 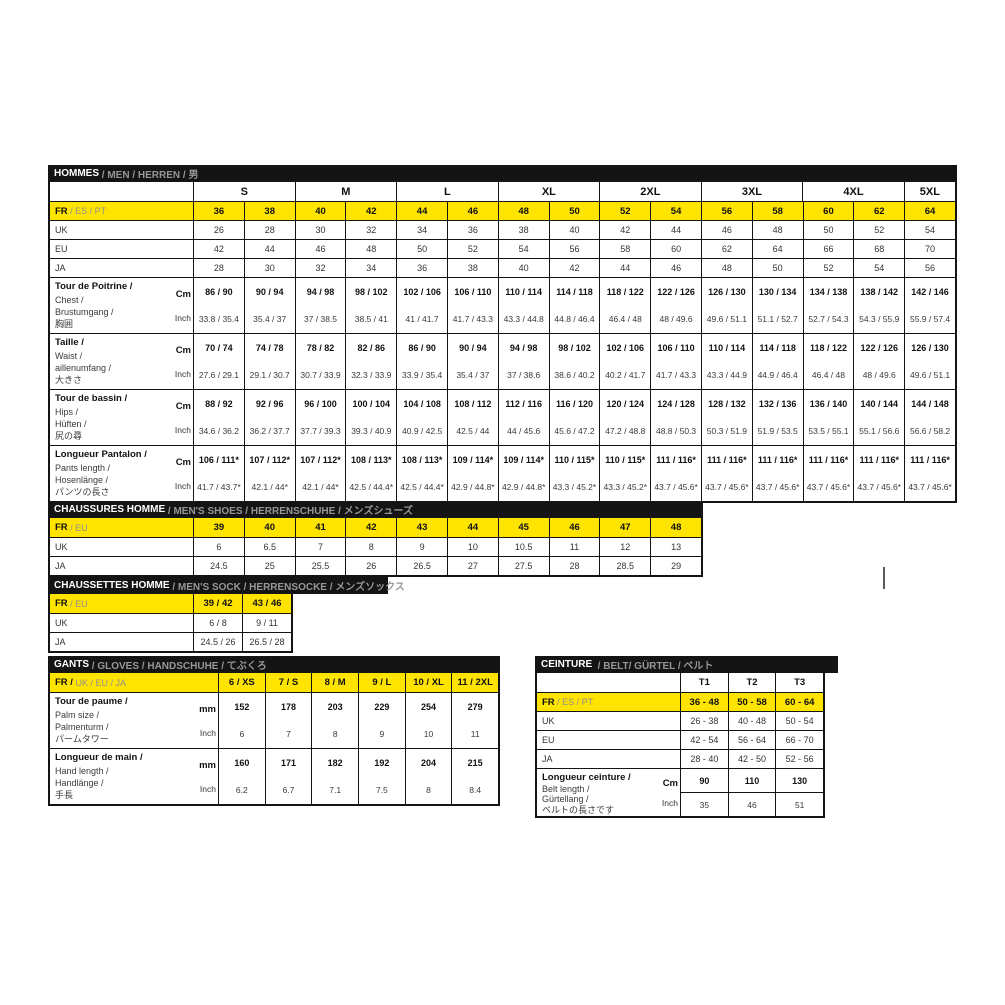 What do you see at coordinates (523, 305) in the screenshot?
I see `cell: 110 / 114 43.3 / 44.8` at bounding box center [523, 305].